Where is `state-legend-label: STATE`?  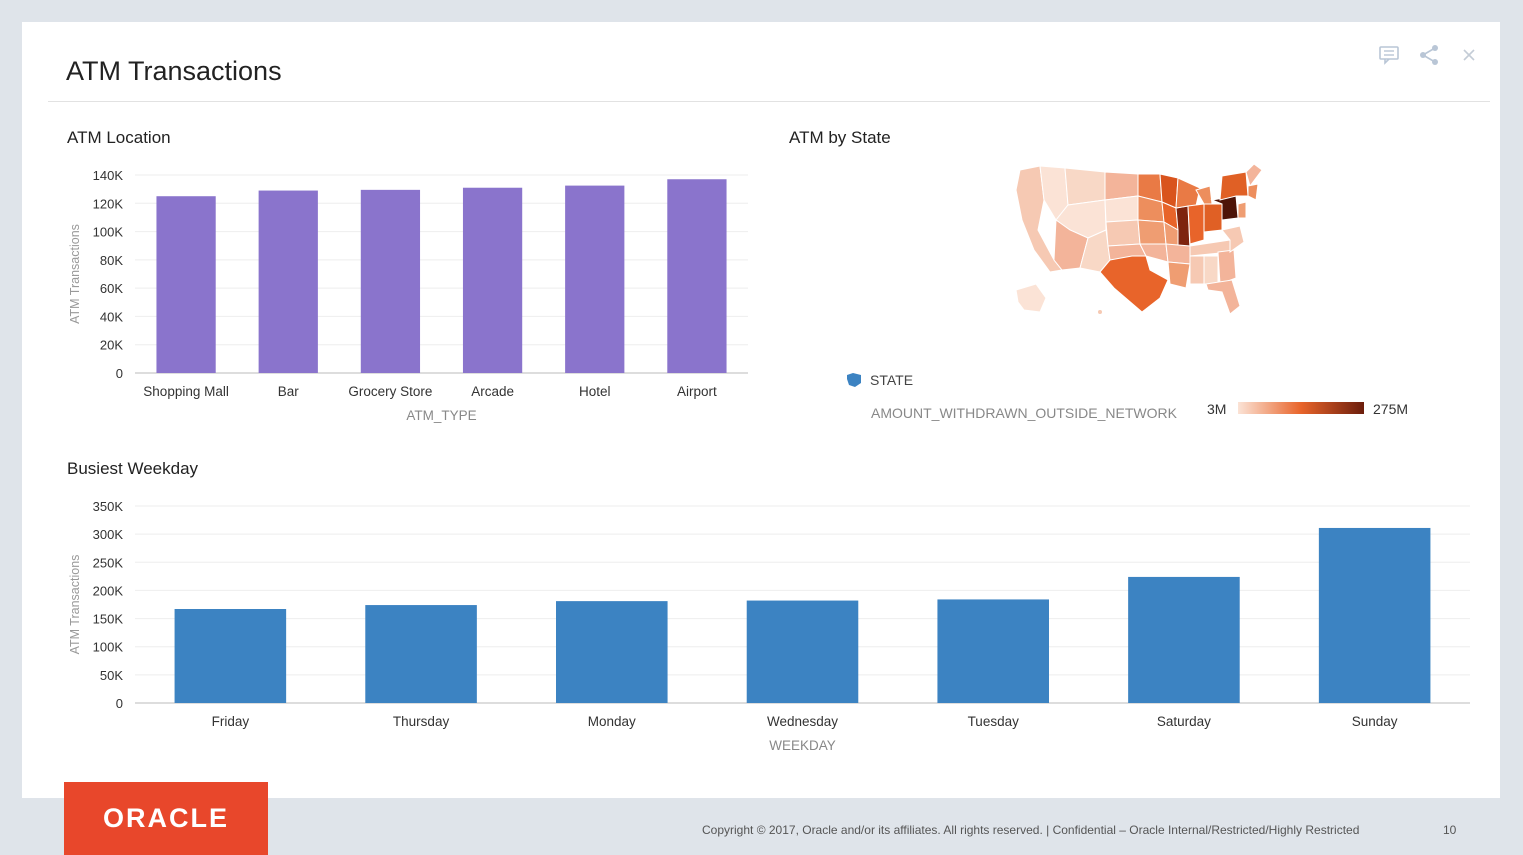 state-legend-label: STATE is located at coordinates (892, 380).